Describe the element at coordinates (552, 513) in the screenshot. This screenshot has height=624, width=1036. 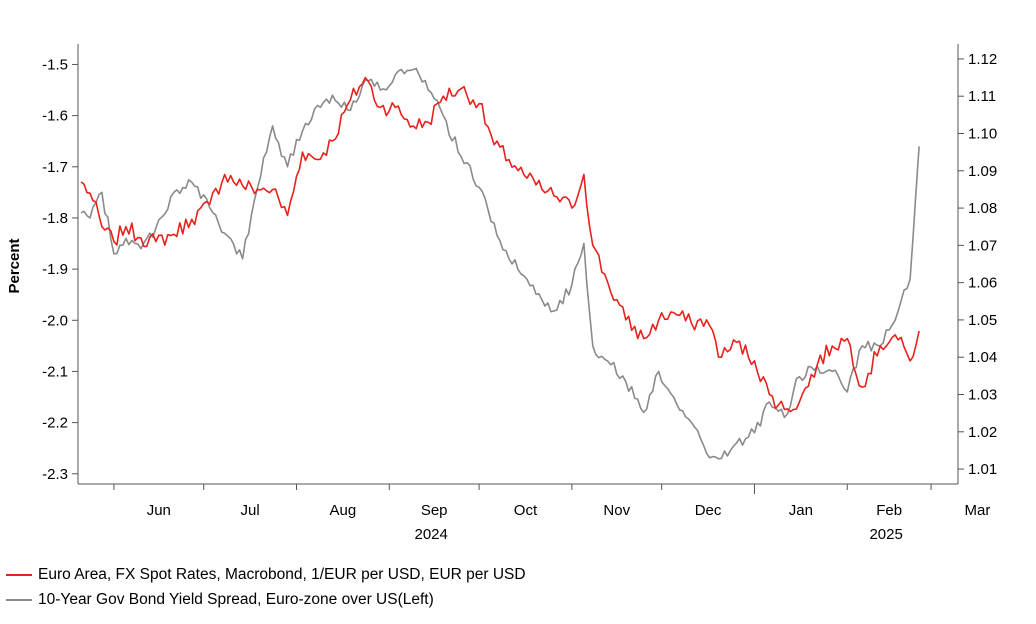
I see `x-axis-ticks: Jun Jul Aug Sep Oct Nov Dec Jan Feb Mar 2024 2025` at that location.